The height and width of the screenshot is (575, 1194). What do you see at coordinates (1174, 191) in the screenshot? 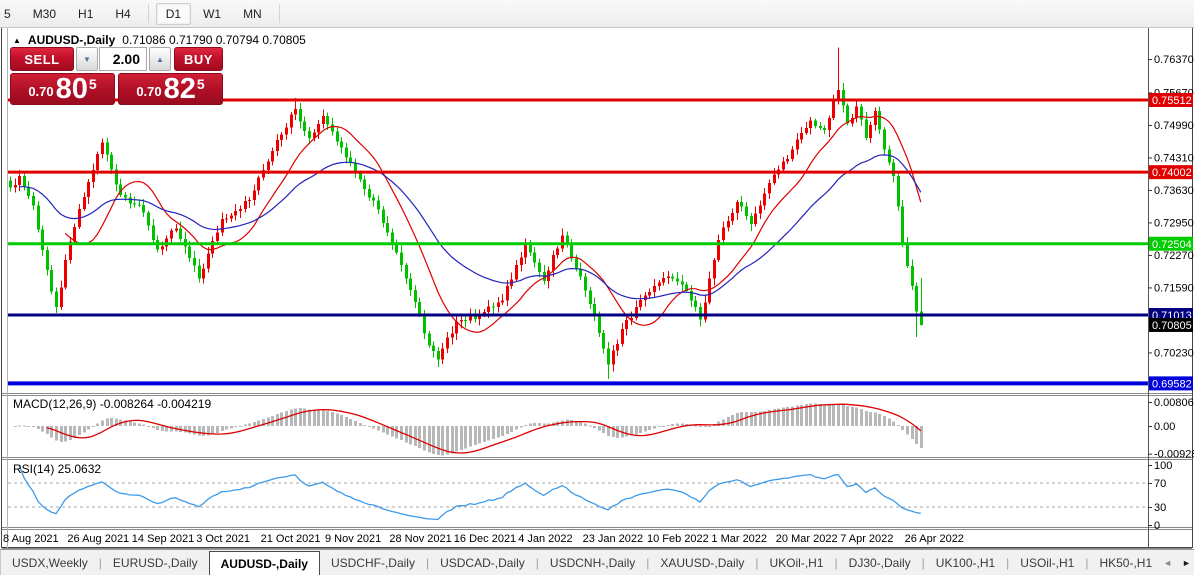
I see `svg-text: 0.73630` at bounding box center [1174, 191].